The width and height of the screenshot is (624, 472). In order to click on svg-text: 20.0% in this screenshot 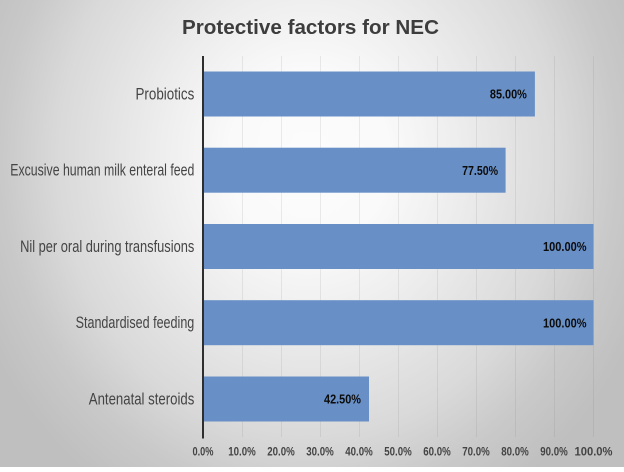, I will do `click(281, 452)`.